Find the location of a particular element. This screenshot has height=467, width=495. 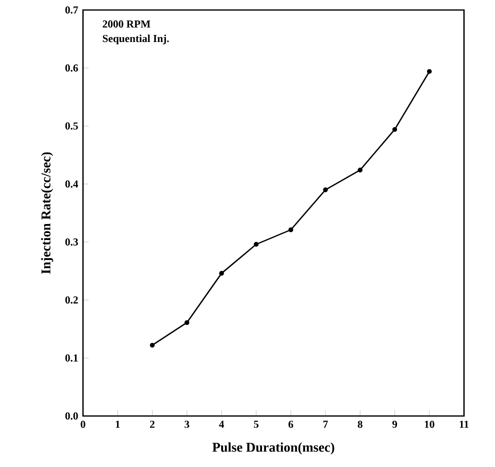

y-tick-label: 0.0 is located at coordinates (71, 416).